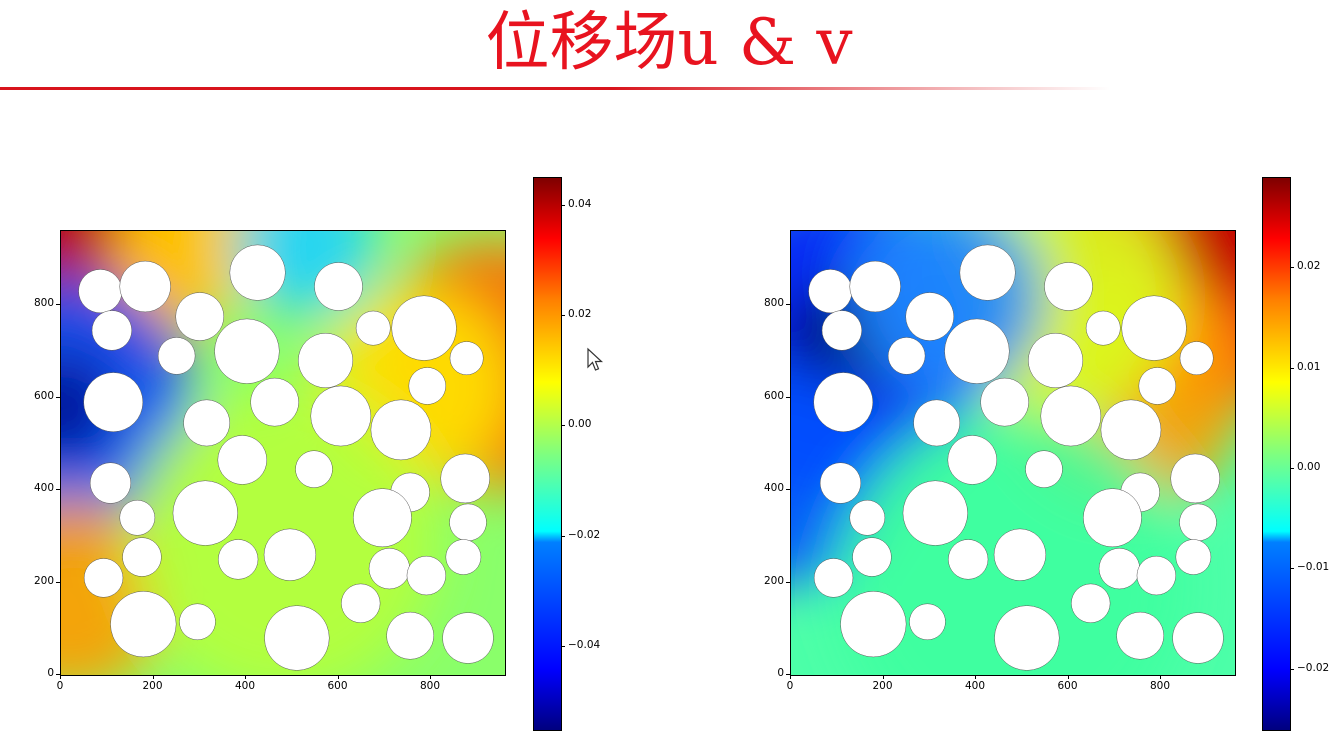  What do you see at coordinates (584, 645) in the screenshot?
I see `colorbar-tick-label: −0.04` at bounding box center [584, 645].